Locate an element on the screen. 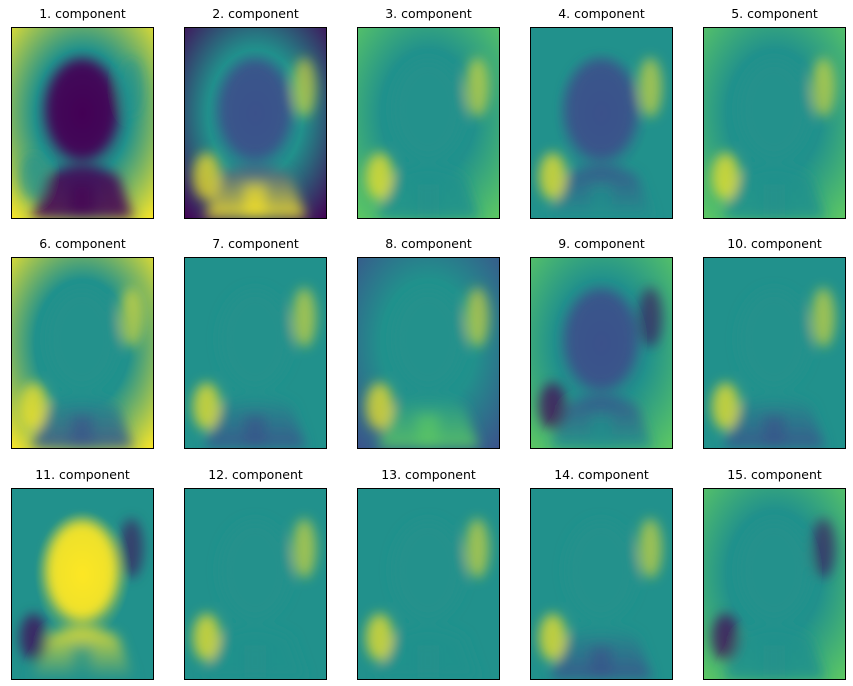  component-panel: 9. component is located at coordinates (601, 342).